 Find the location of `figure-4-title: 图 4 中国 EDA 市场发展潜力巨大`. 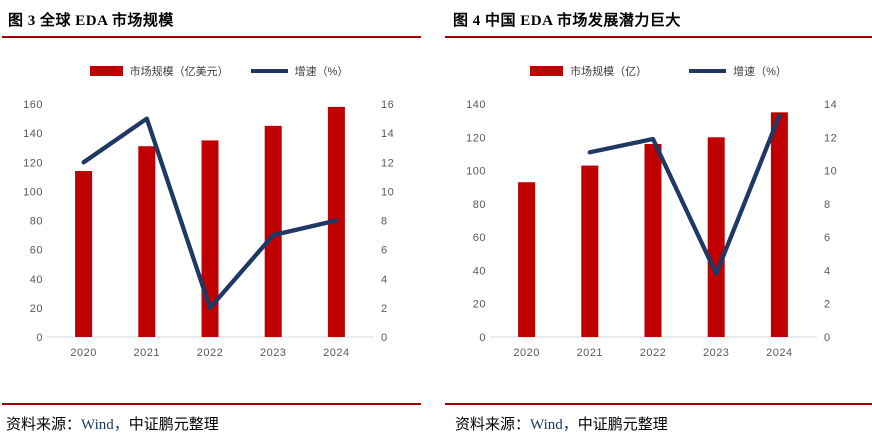

figure-4-title: 图 4 中国 EDA 市场发展潜力巨大 is located at coordinates (567, 21).